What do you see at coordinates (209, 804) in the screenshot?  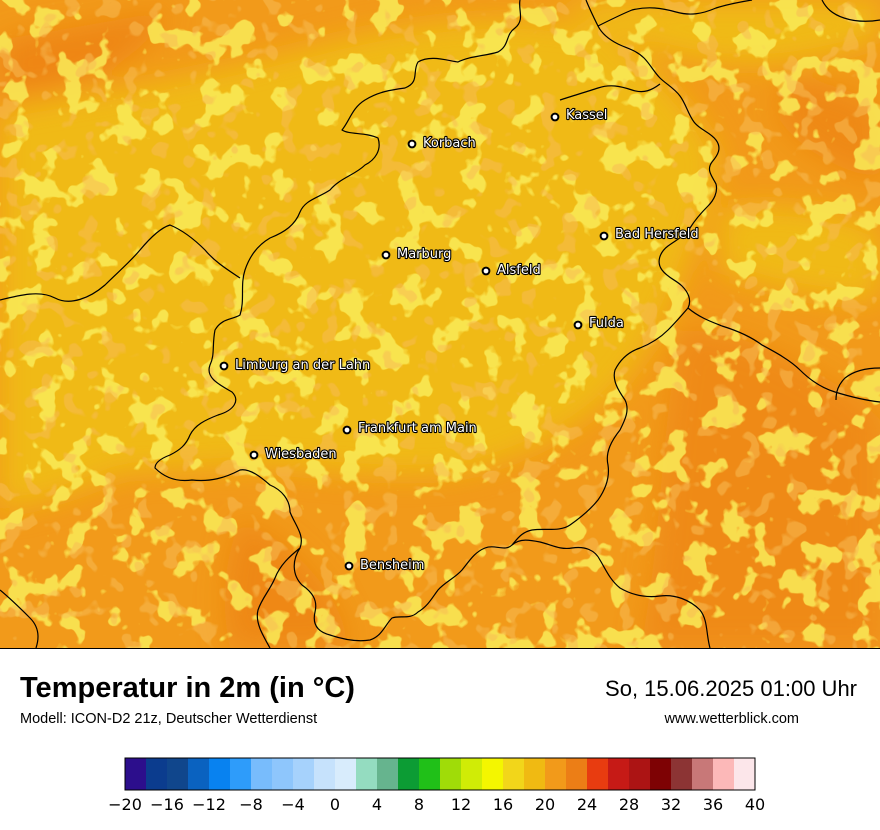 I see `legend-tick-label: −12` at bounding box center [209, 804].